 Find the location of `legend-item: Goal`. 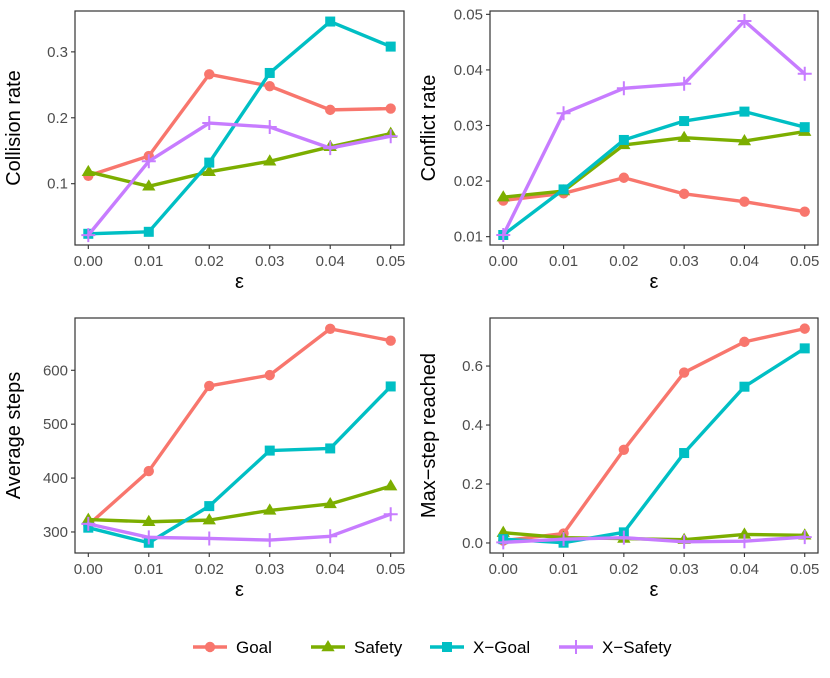

legend-item: Goal is located at coordinates (232, 647).